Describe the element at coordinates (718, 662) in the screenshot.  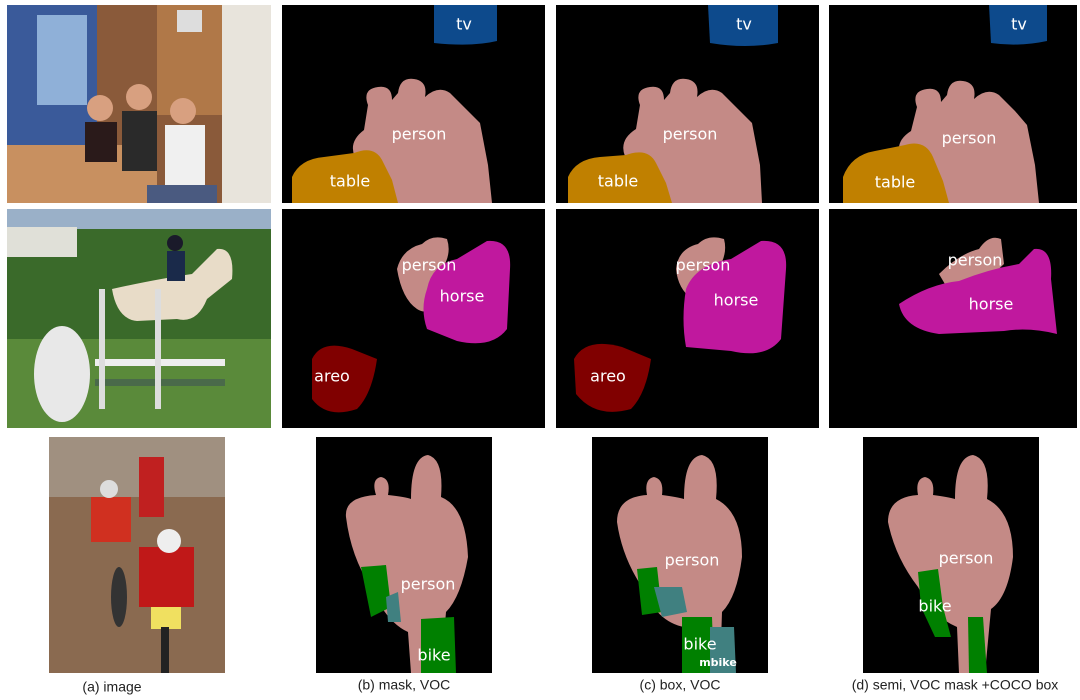
I see `segment-label: mbike` at that location.